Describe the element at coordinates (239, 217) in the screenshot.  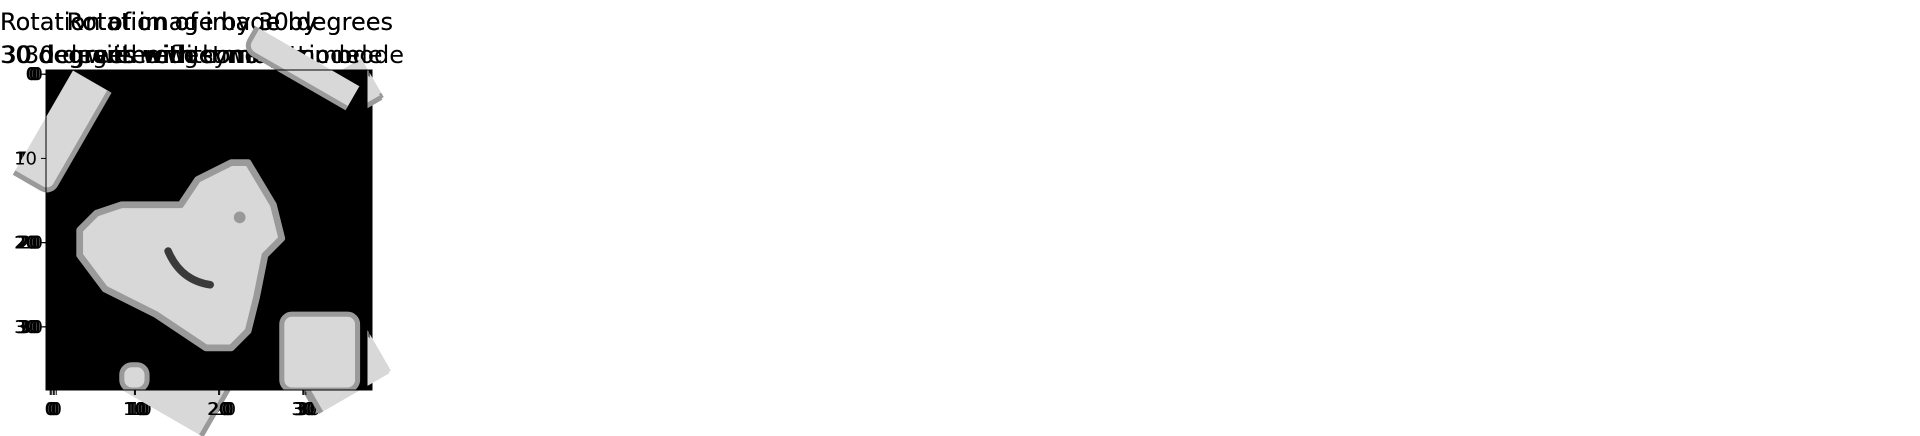
I see `object-dot` at that location.